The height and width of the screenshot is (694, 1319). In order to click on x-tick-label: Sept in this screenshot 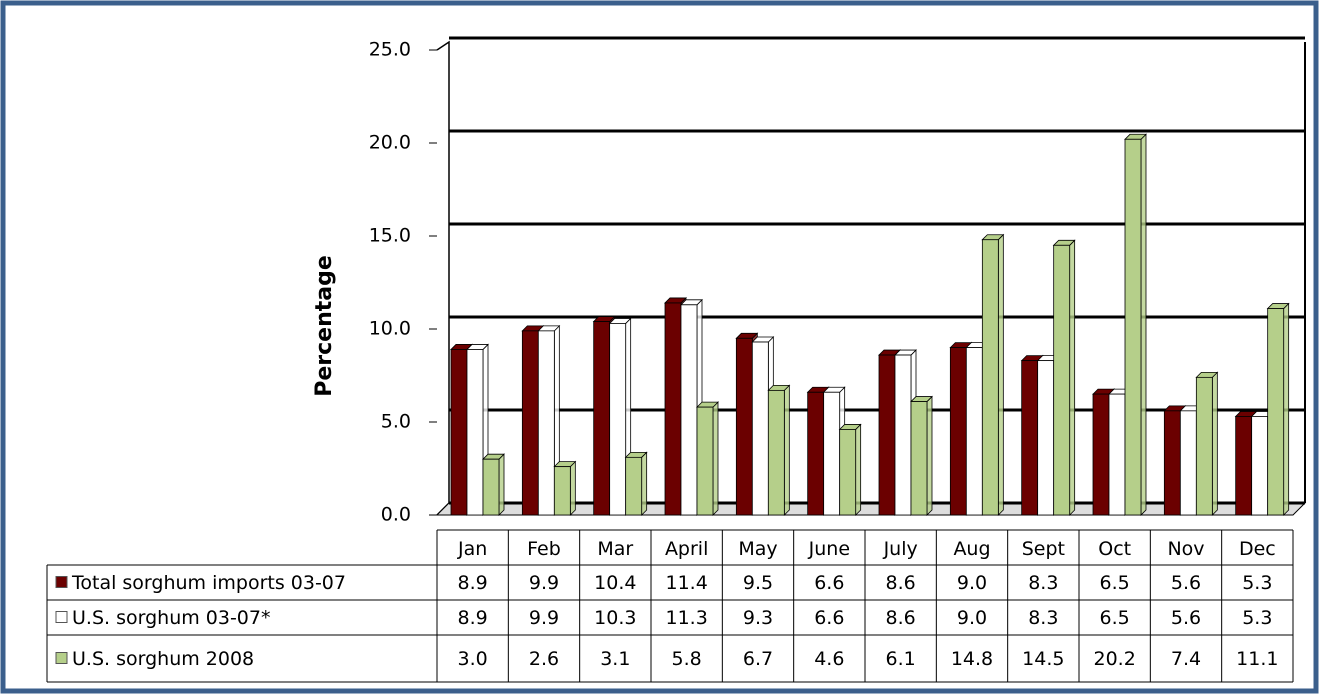, I will do `click(1043, 549)`.